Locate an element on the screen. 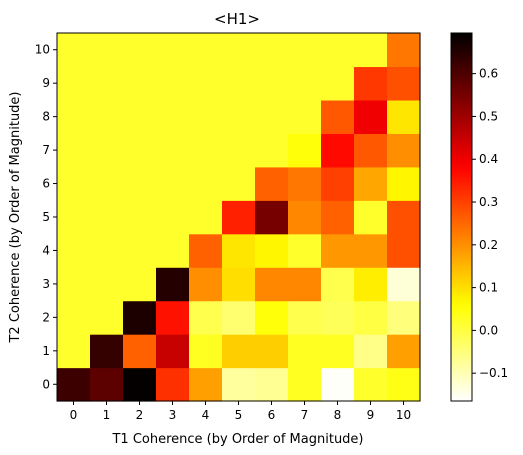  y-tick-label: 5 is located at coordinates (46, 217).